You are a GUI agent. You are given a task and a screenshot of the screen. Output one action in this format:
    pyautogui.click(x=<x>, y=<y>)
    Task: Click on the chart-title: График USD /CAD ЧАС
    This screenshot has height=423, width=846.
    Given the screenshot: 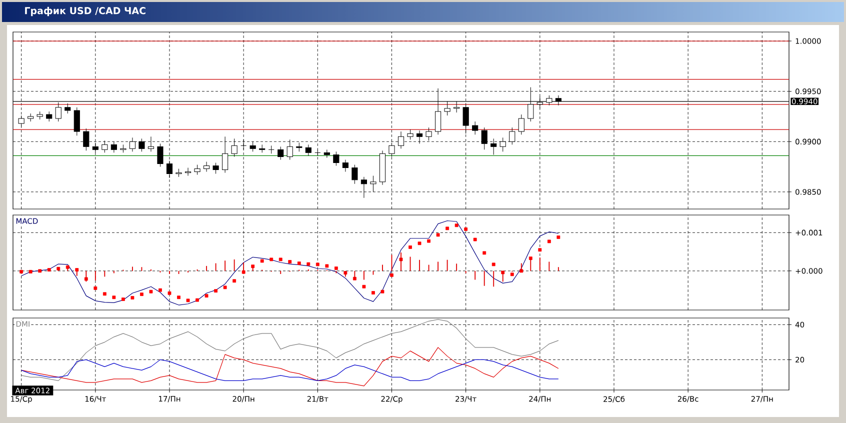 What is the action you would take?
    pyautogui.click(x=85, y=11)
    